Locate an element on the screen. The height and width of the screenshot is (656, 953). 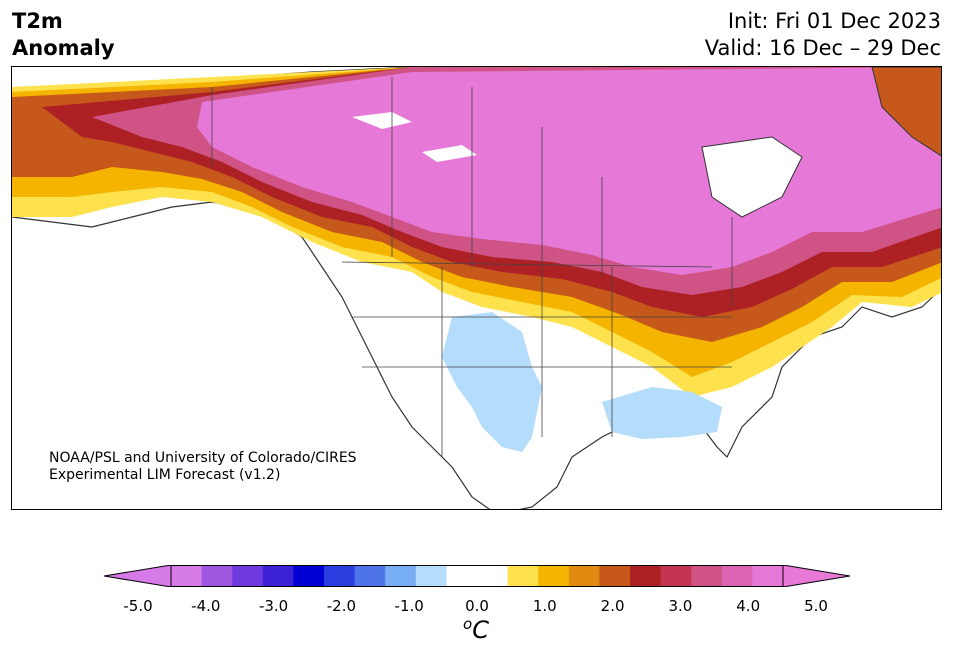
colorbar is located at coordinates (477, 576).